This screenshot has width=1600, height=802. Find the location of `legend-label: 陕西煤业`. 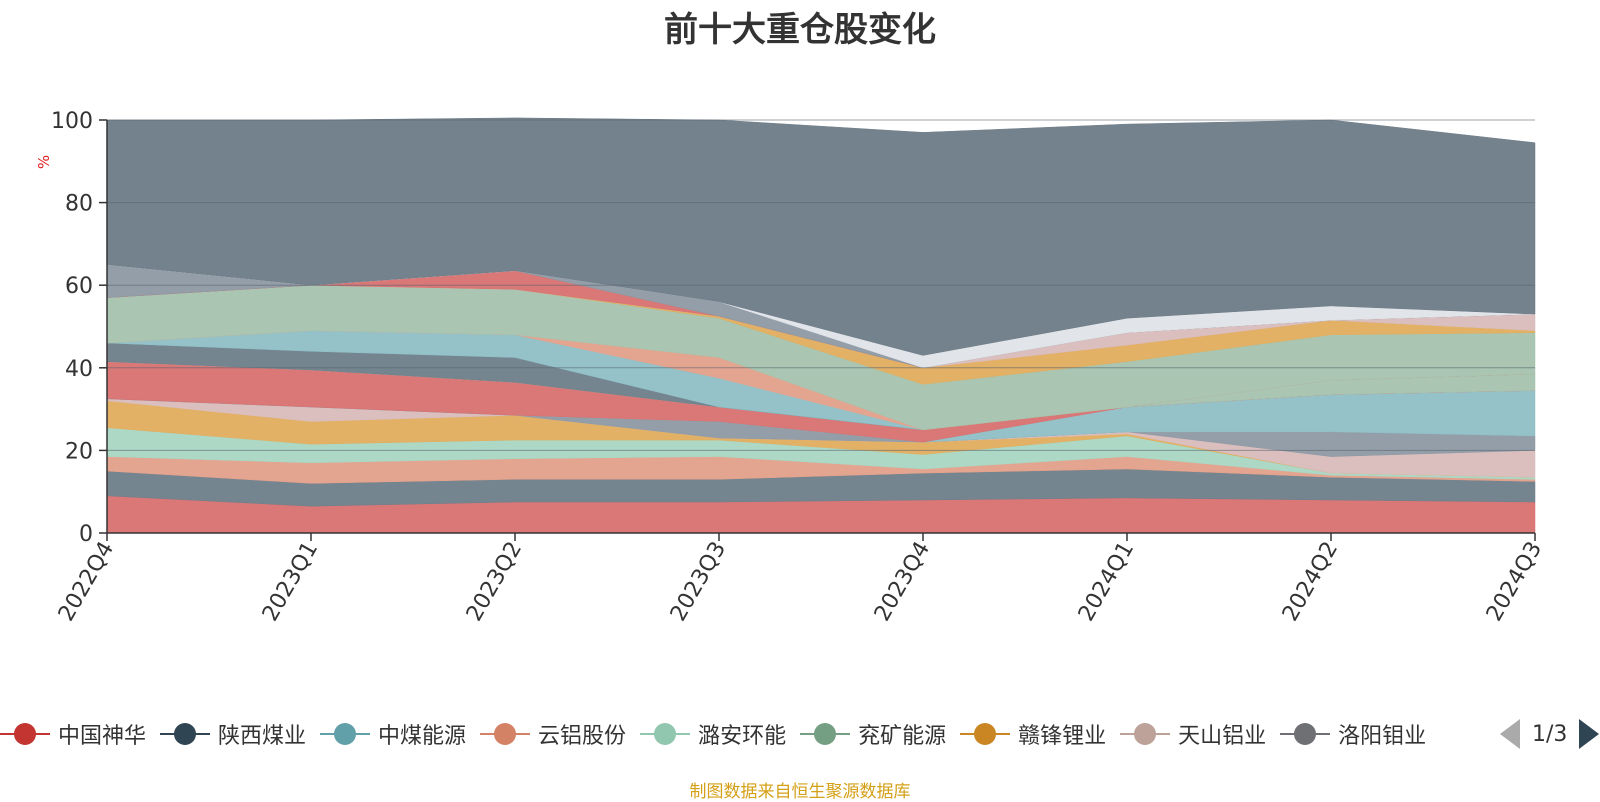

legend-label: 陕西煤业 is located at coordinates (262, 736).